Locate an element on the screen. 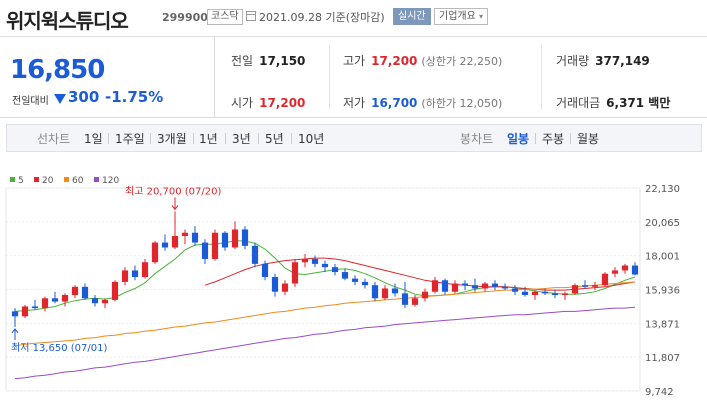  market-badge: 코스닥 is located at coordinates (225, 17).